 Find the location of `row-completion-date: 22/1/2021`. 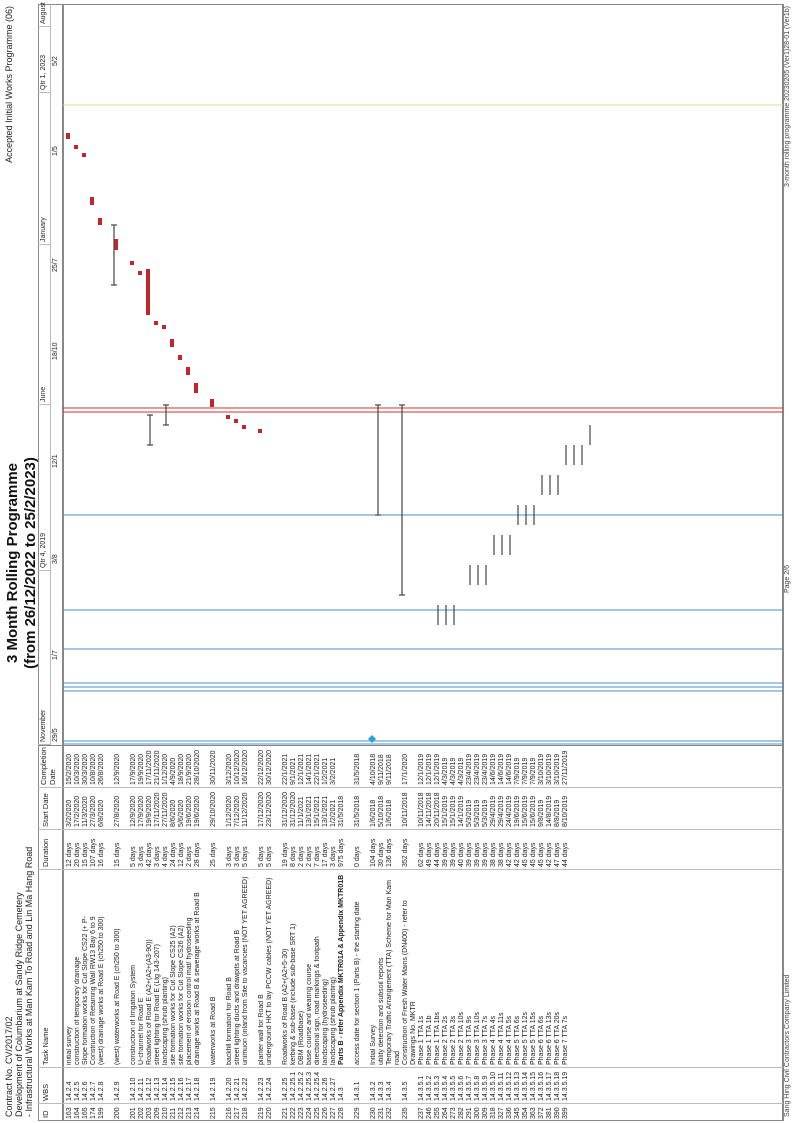

row-completion-date: 22/1/2021 is located at coordinates (317, 769).